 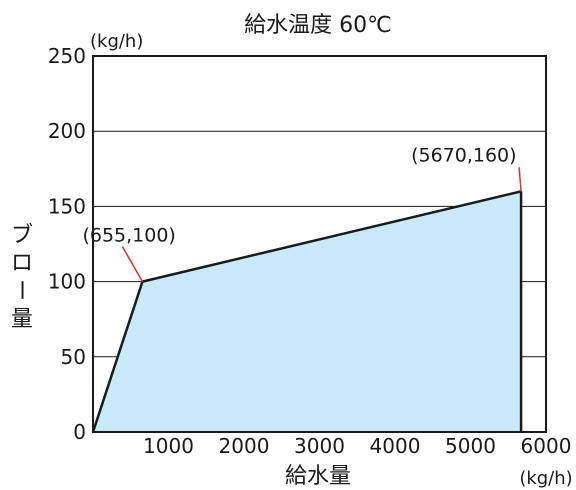 What do you see at coordinates (67, 131) in the screenshot?
I see `y-tick-label: 200` at bounding box center [67, 131].